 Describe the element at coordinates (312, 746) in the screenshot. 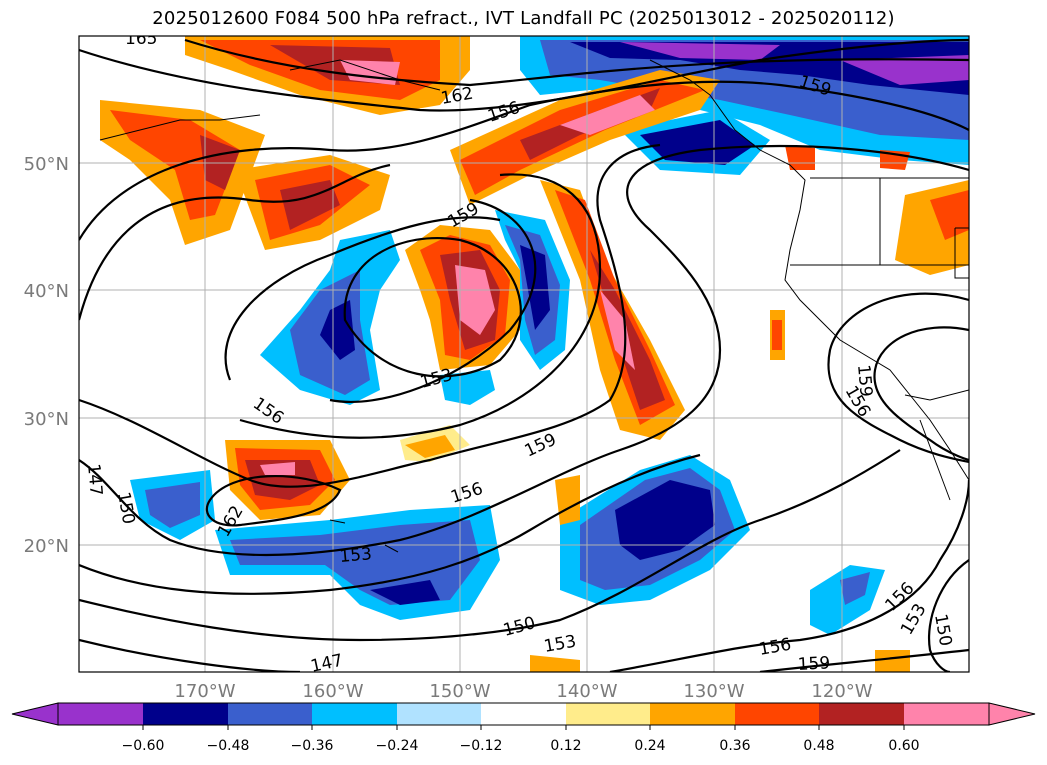

I see `colorbar-tick-label: −0.36` at that location.